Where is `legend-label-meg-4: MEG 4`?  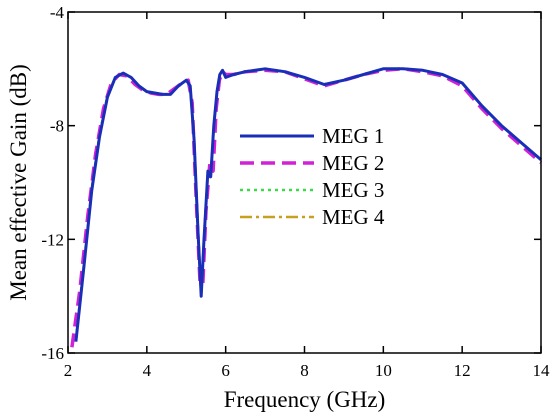 legend-label-meg-4: MEG 4 is located at coordinates (353, 217).